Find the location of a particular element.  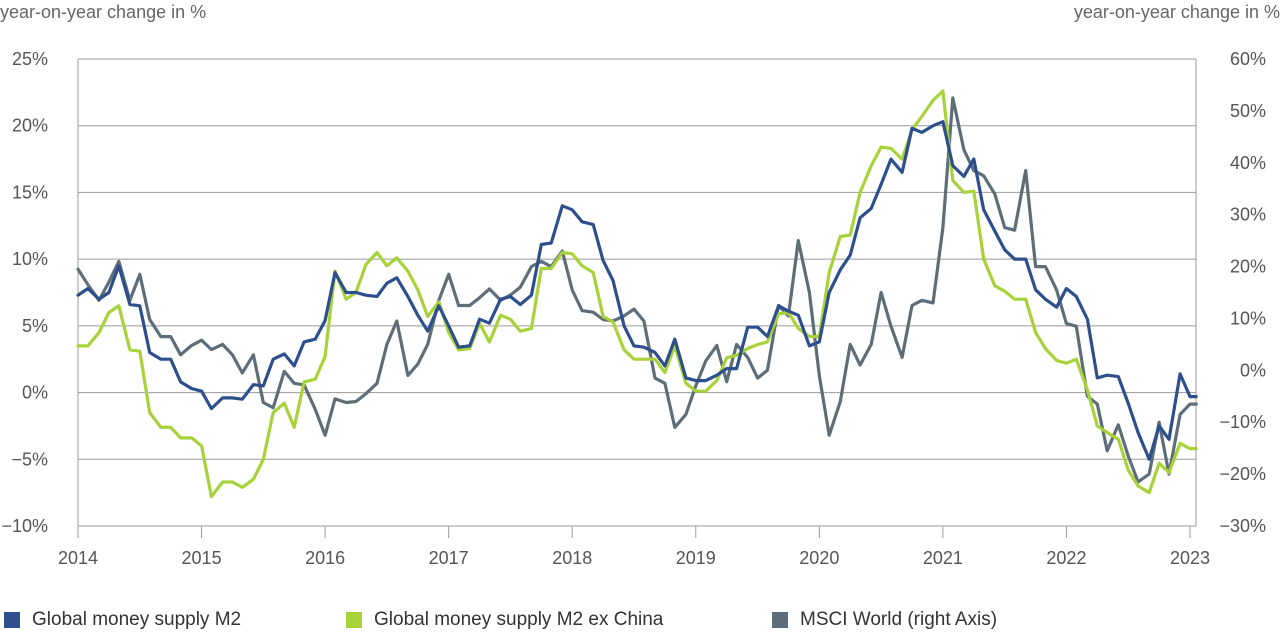

left-tick-label: 20% is located at coordinates (30, 126).